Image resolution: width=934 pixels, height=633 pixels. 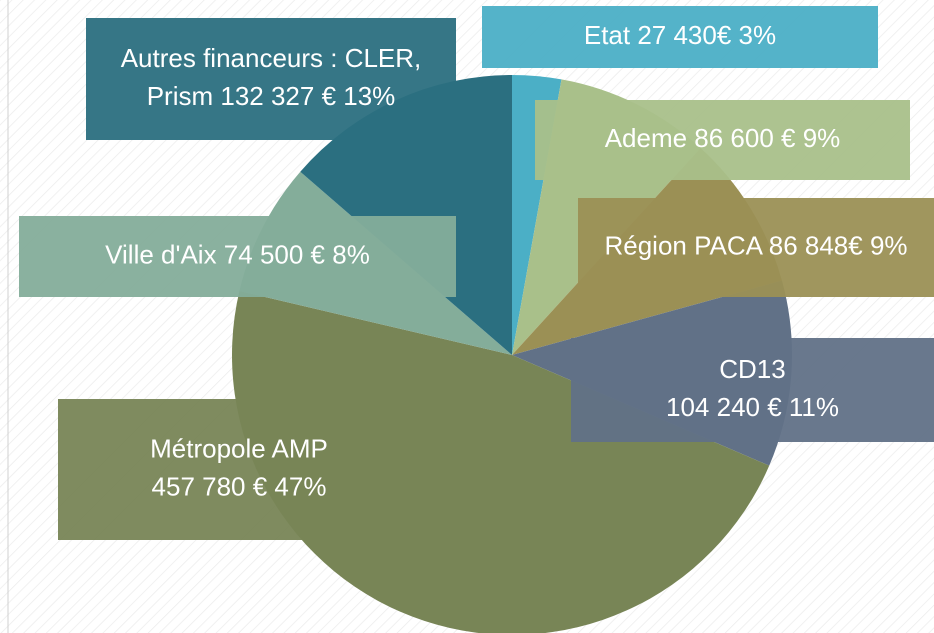 I want to click on data-label: Ademe 86 600 € 9%, so click(x=723, y=138).